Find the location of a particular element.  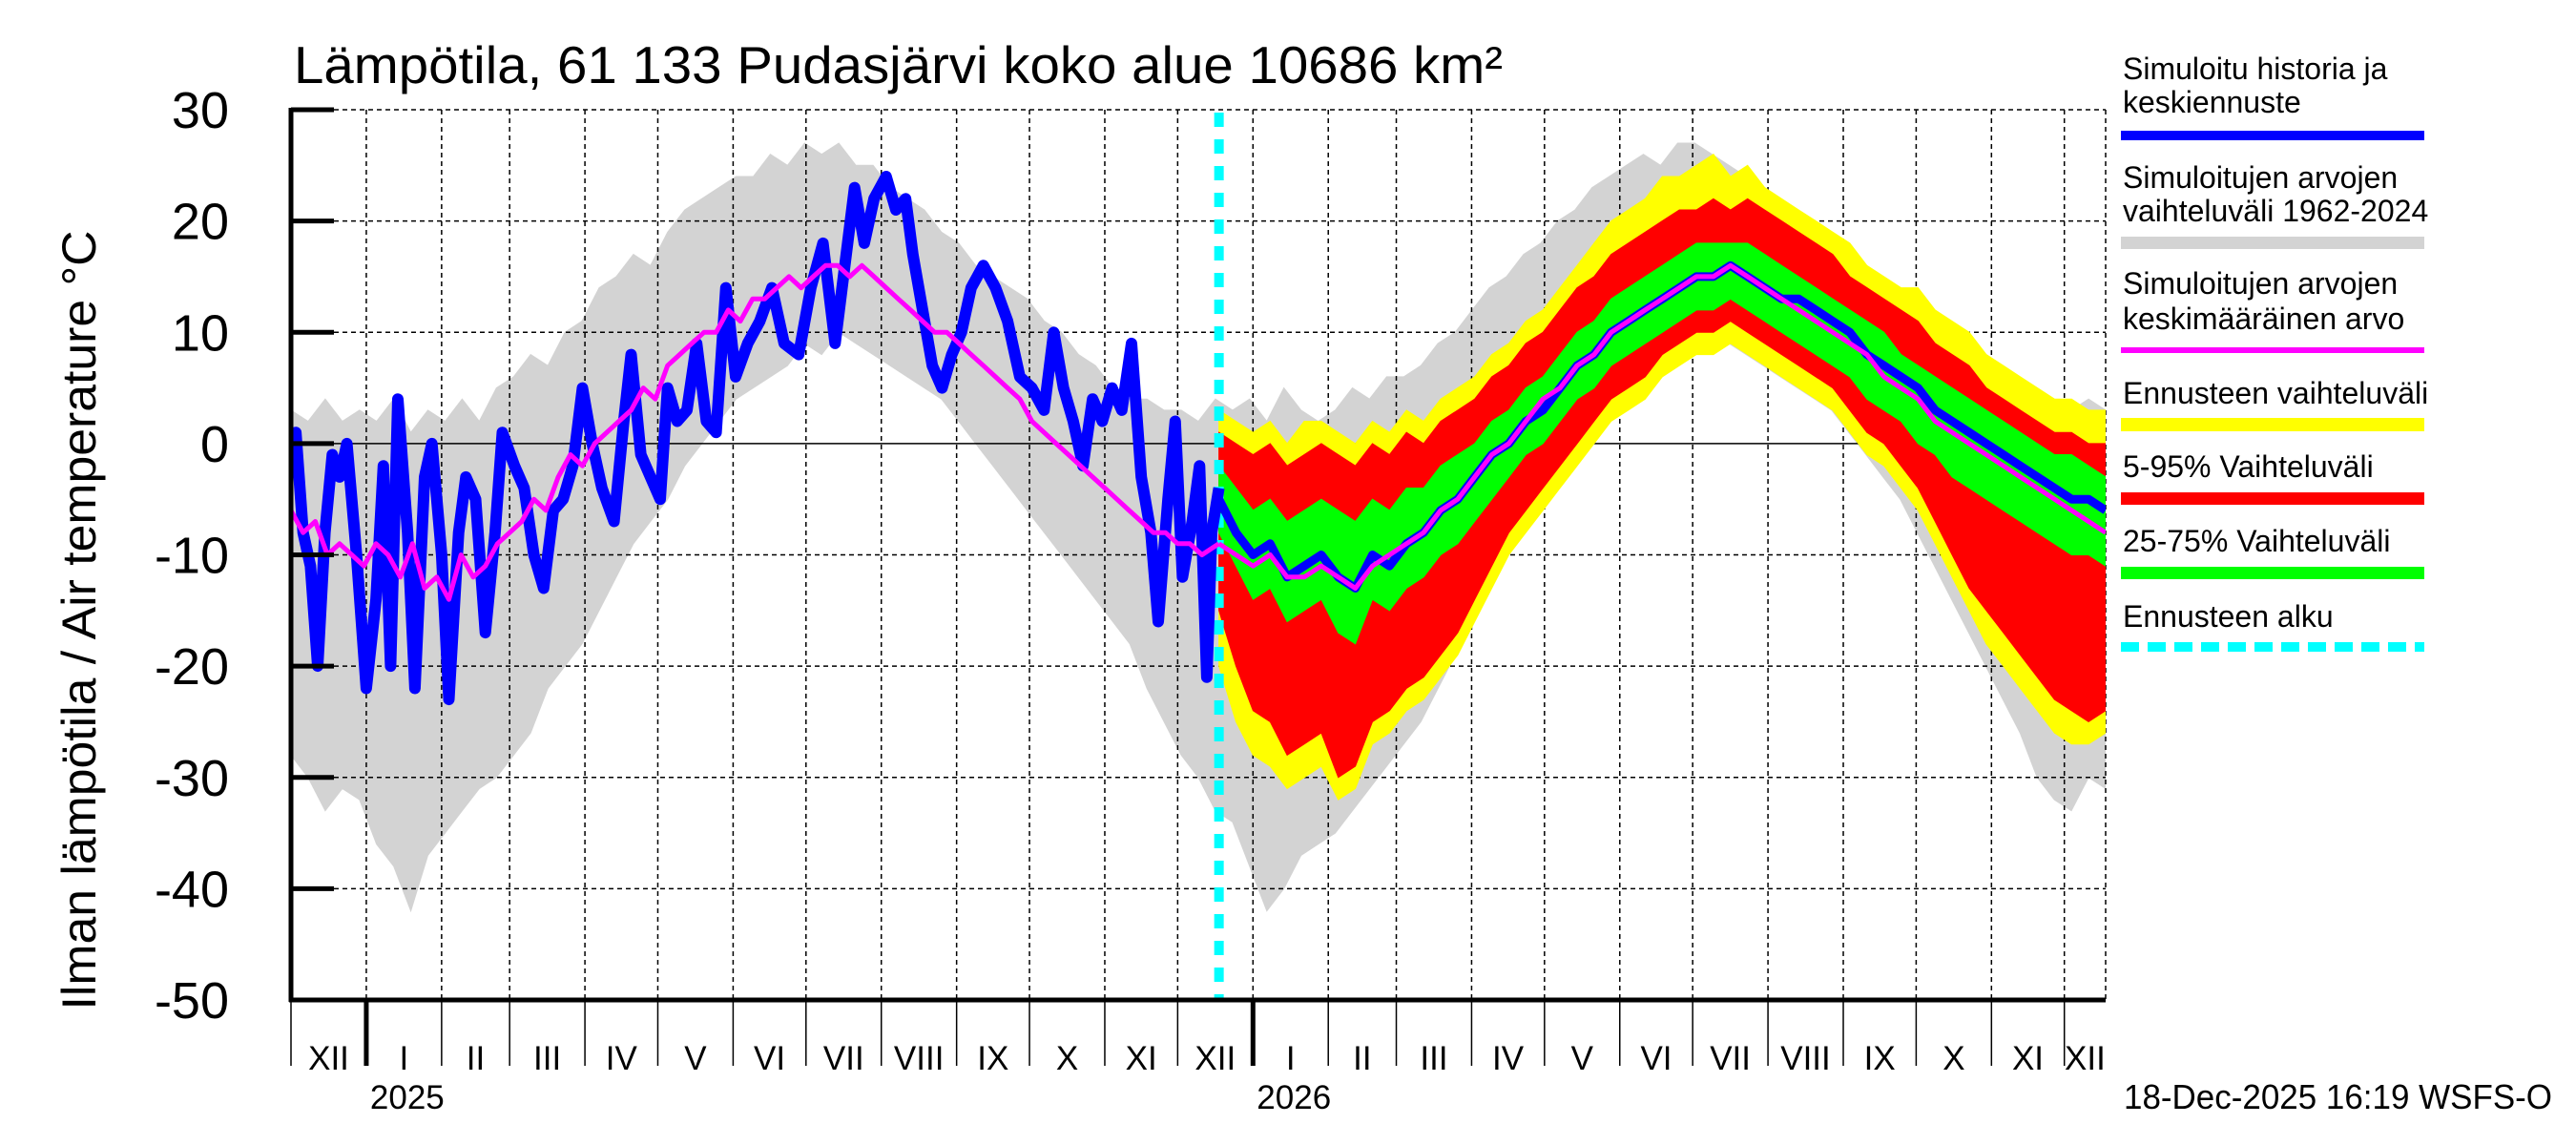

legend-label: 5-95% Vaihteluväli is located at coordinates (2248, 467).